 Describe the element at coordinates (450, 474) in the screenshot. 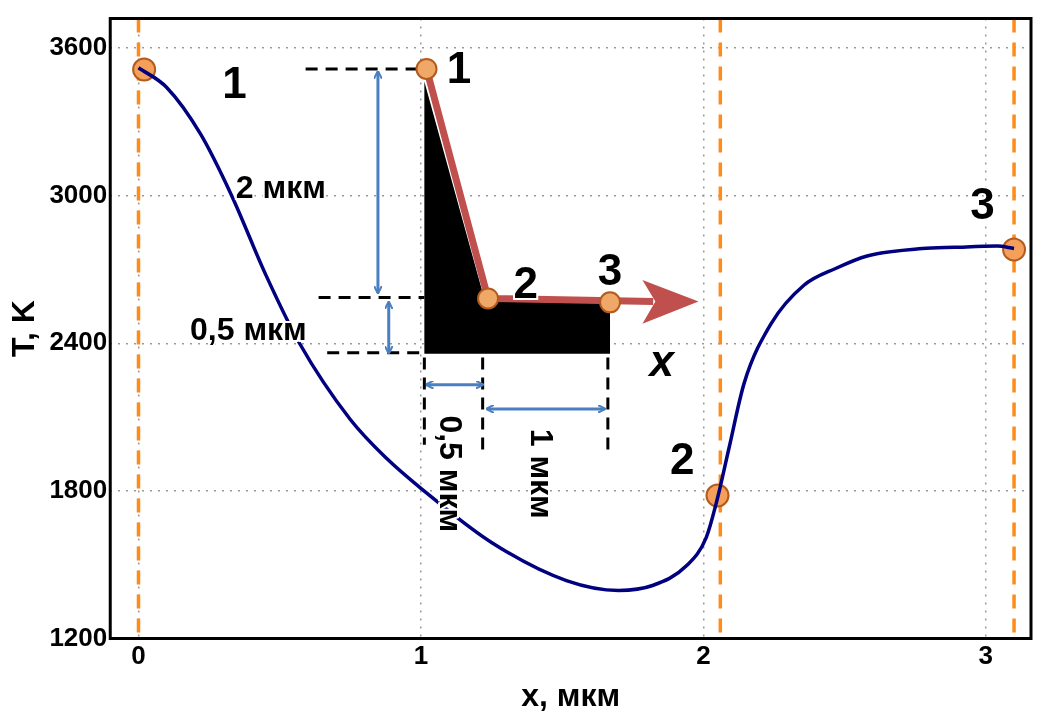

I see `annotation: 0,5 мкм` at that location.